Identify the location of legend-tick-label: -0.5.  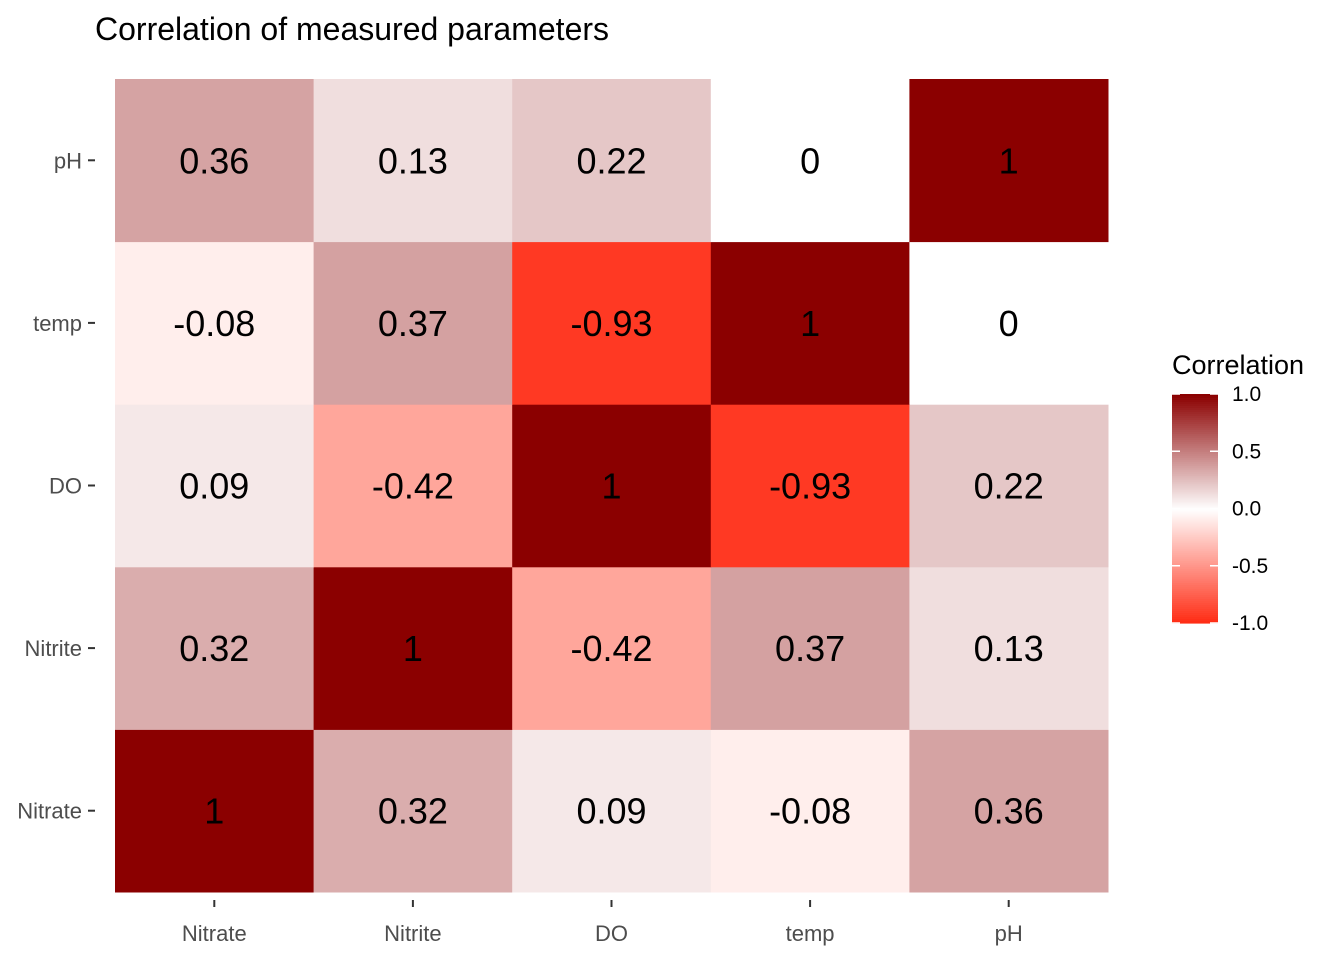
(1250, 566).